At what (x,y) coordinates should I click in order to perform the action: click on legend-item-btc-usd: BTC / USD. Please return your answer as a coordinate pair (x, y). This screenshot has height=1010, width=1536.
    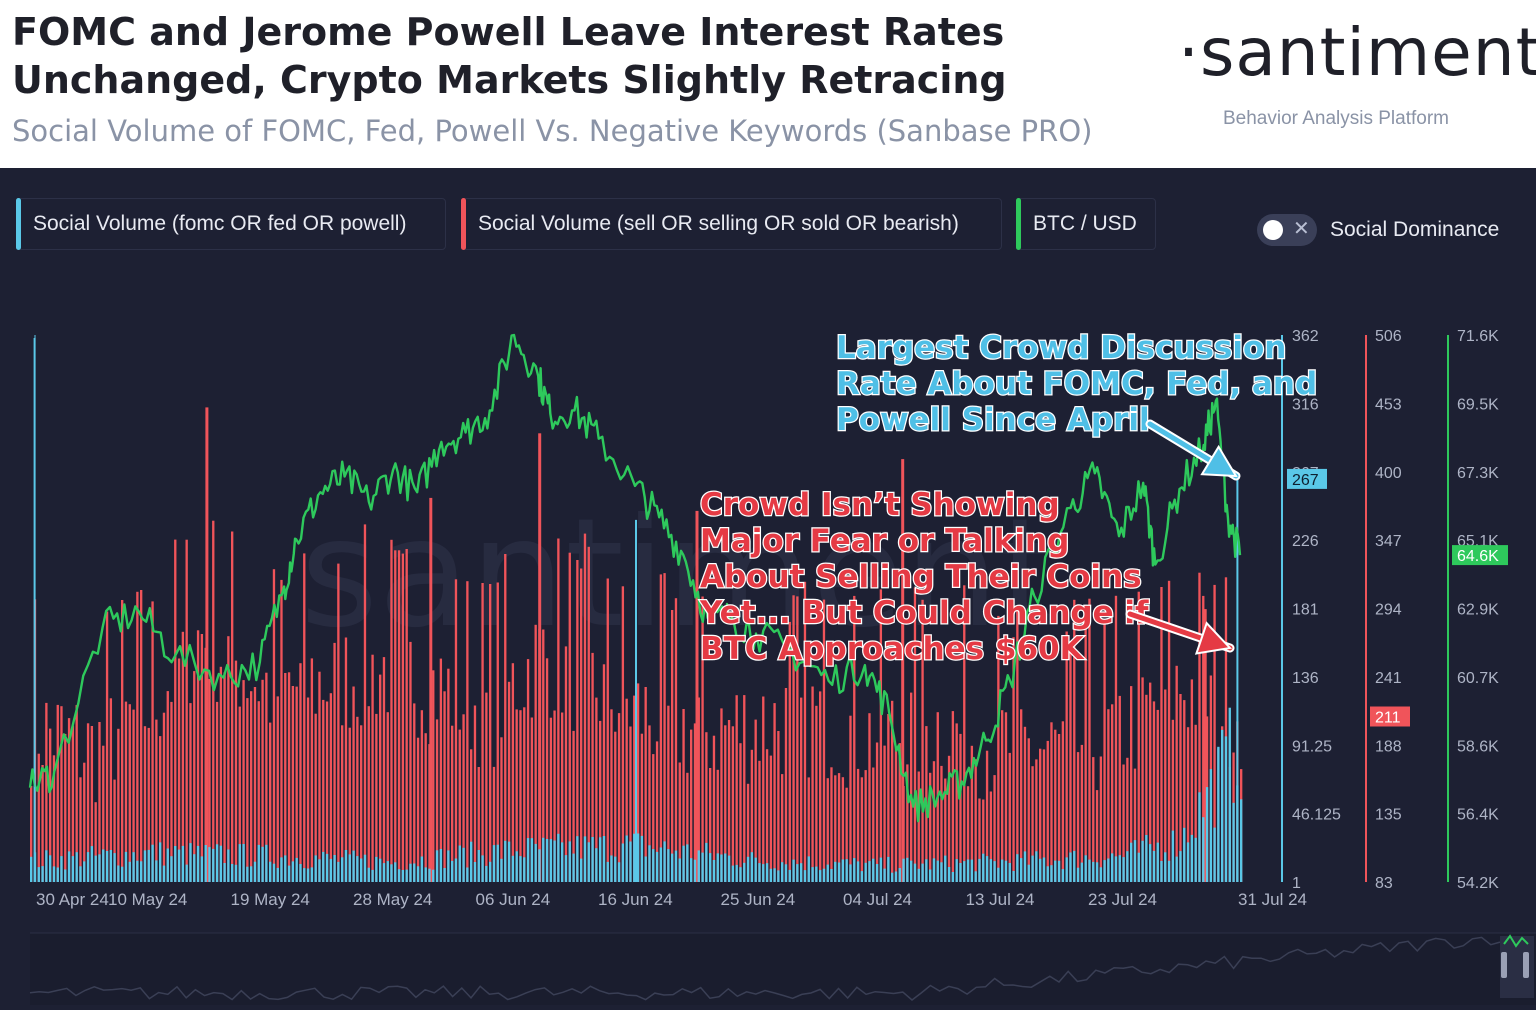
    Looking at the image, I should click on (1086, 224).